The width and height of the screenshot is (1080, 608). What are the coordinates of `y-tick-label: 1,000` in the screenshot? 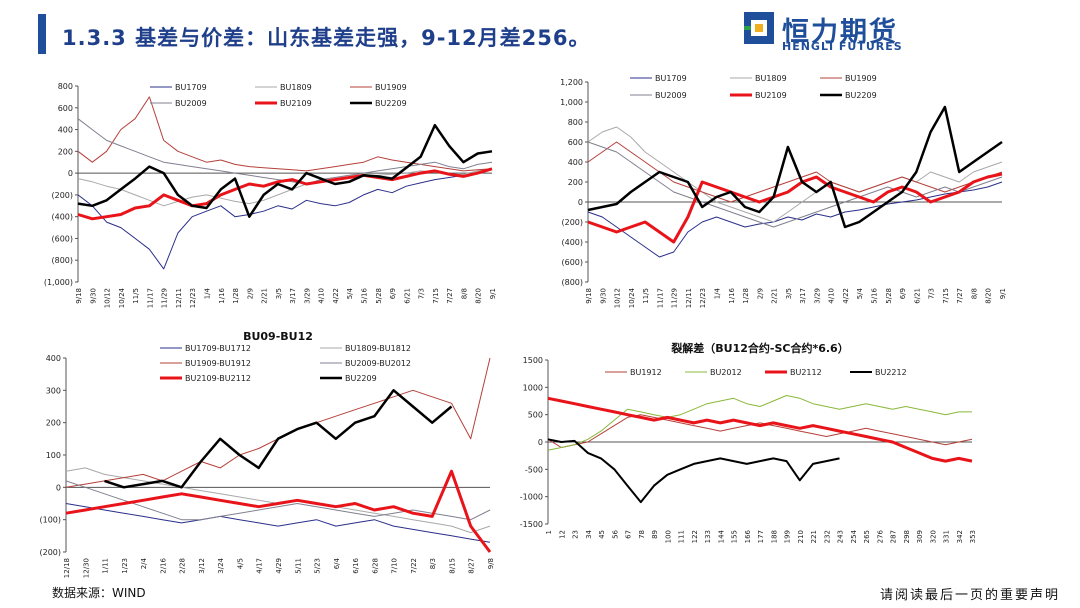 It's located at (571, 102).